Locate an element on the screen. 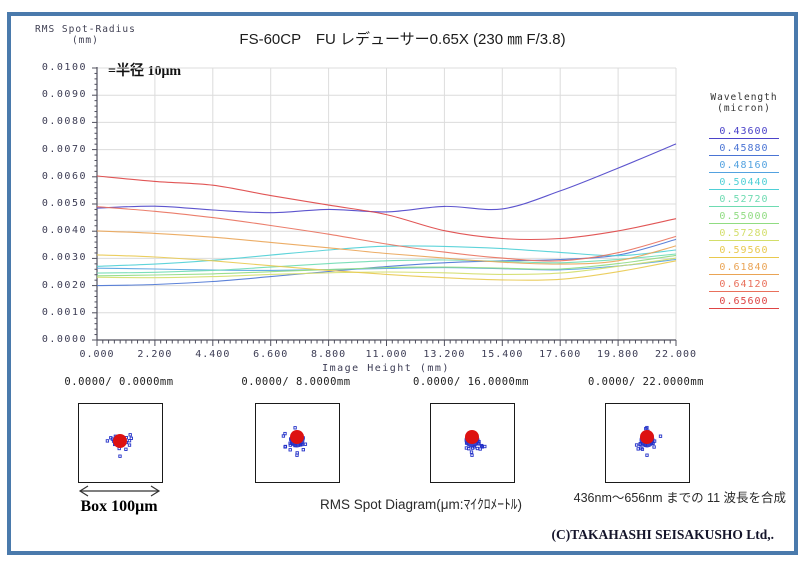 The height and width of the screenshot is (567, 805). legend-entry-0.57280: 0.57280 is located at coordinates (744, 234).